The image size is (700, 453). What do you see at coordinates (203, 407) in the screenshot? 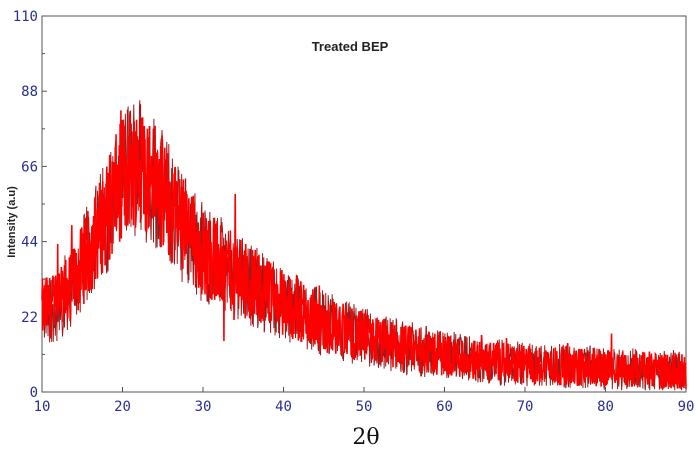
I see `x-tick-label: 30` at bounding box center [203, 407].